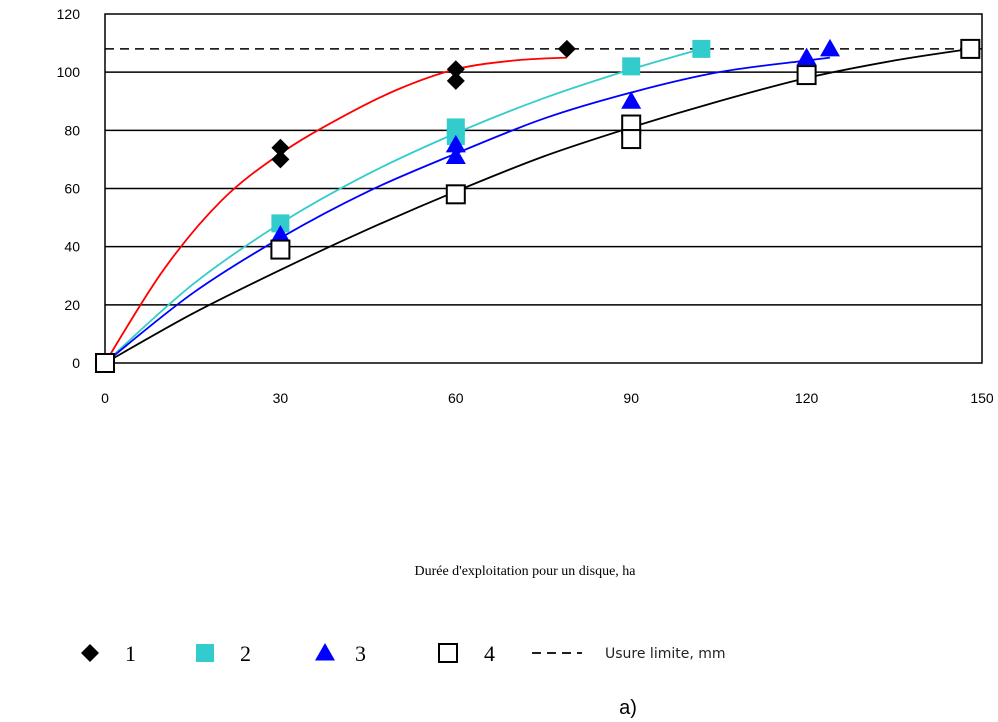 Image resolution: width=998 pixels, height=722 pixels. I want to click on y-tick-label-20: 20, so click(72, 305).